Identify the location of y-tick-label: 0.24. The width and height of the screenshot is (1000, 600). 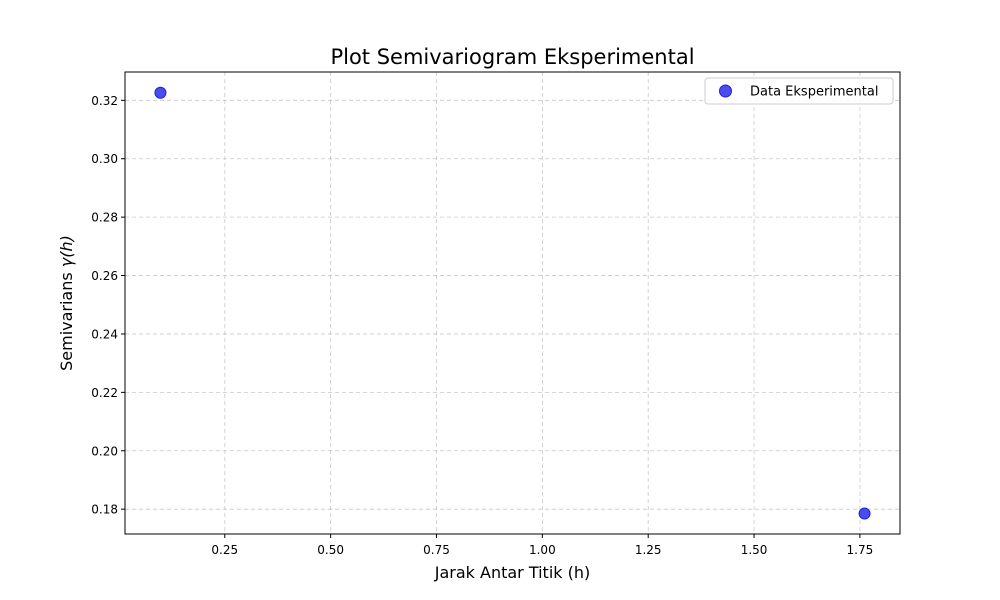
(104, 334).